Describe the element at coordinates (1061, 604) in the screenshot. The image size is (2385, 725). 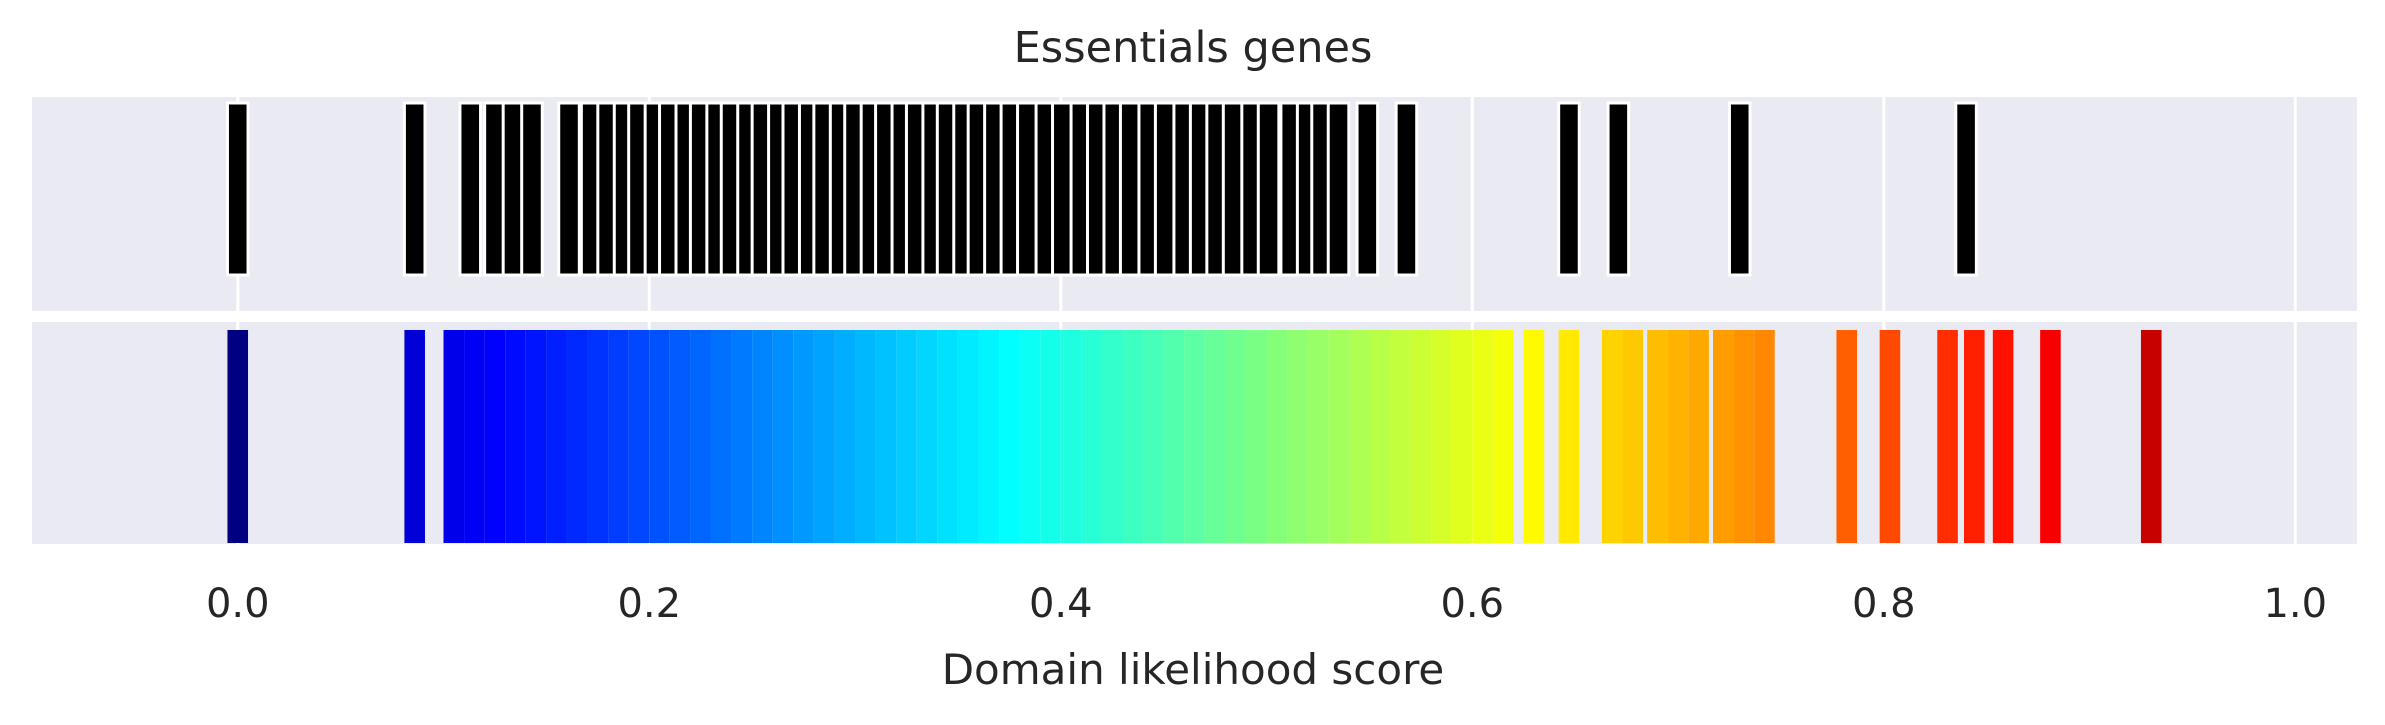
I see `x-tick-label: 0.4` at that location.